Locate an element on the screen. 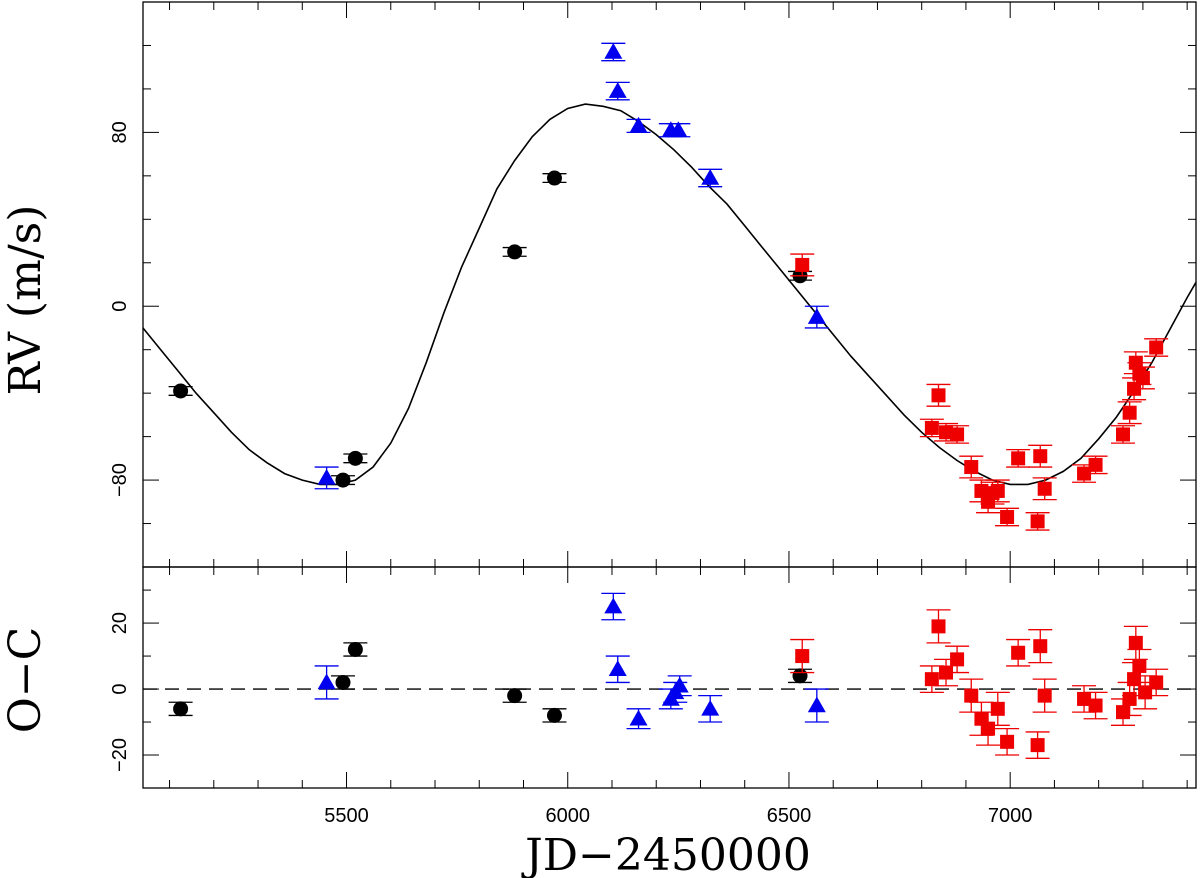 This screenshot has height=878, width=1200. x-tick-label: 6500 is located at coordinates (789, 816).